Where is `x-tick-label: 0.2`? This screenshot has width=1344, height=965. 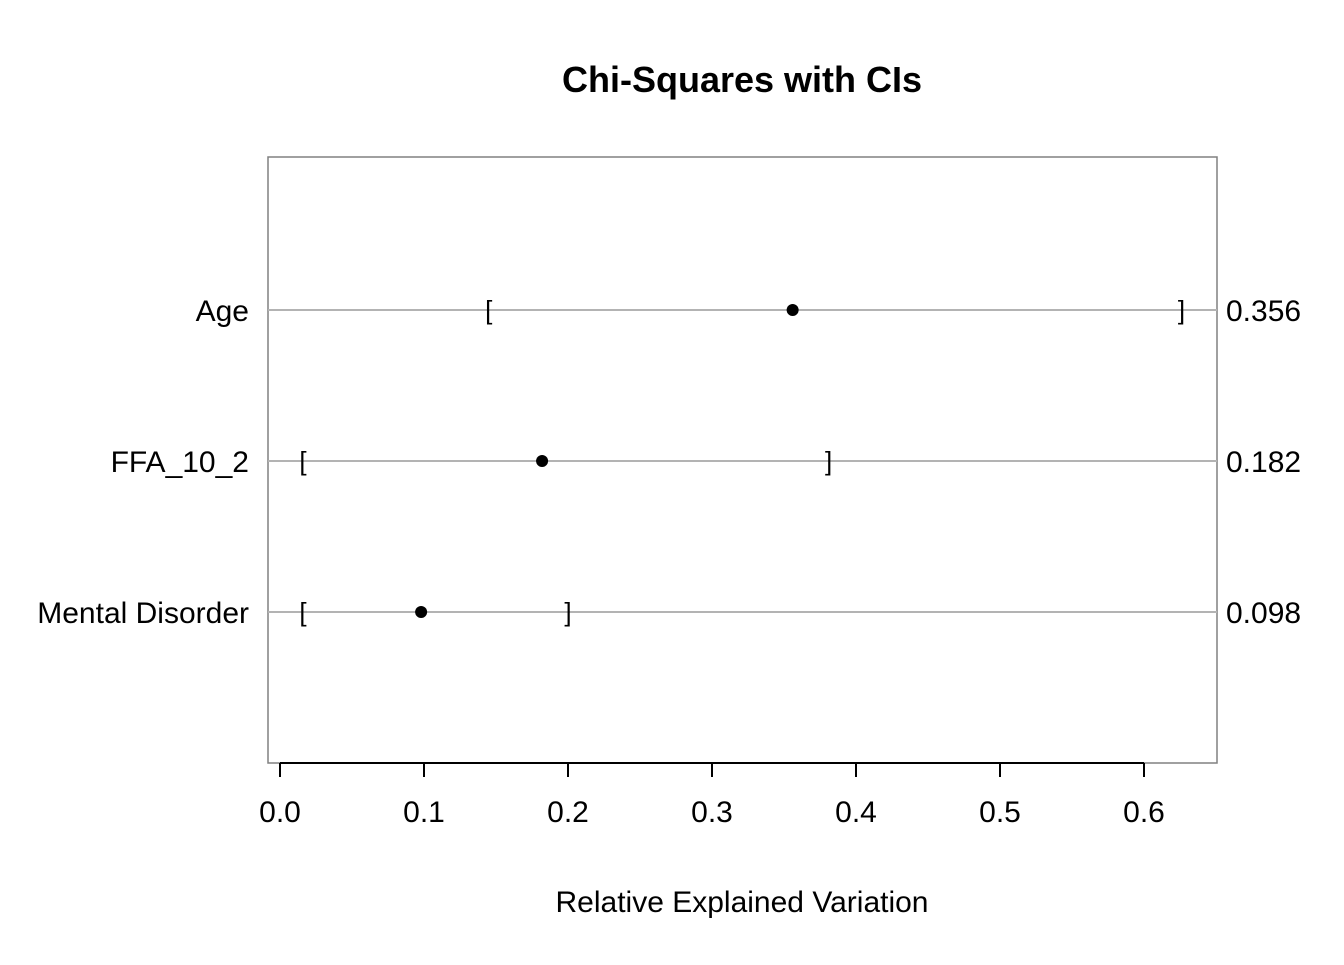 x-tick-label: 0.2 is located at coordinates (568, 812).